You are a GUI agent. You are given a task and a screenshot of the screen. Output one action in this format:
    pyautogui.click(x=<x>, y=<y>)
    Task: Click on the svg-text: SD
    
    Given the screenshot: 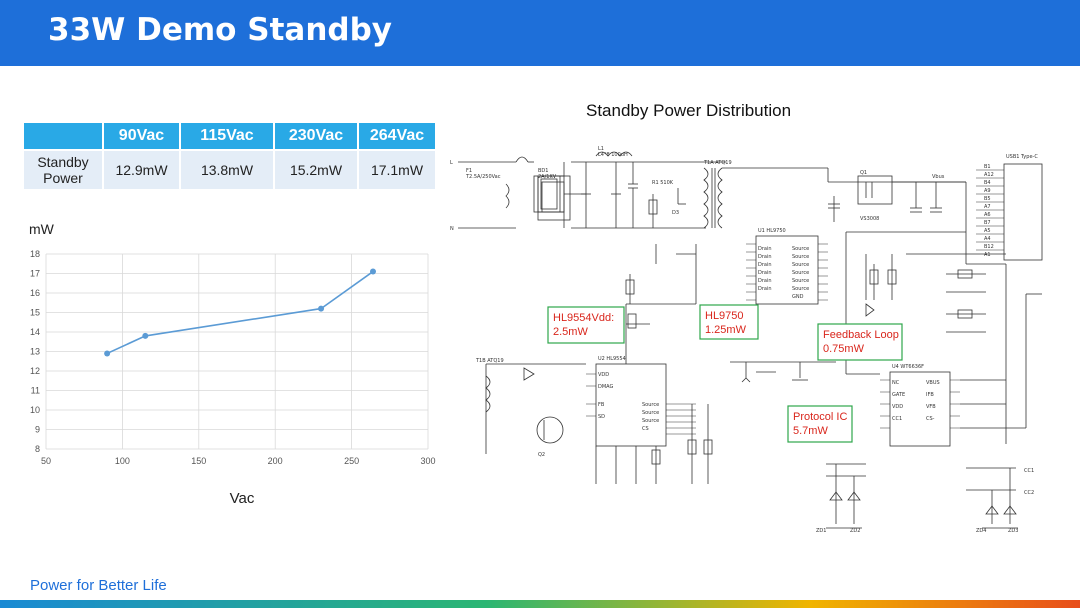 What is the action you would take?
    pyautogui.click(x=601, y=417)
    